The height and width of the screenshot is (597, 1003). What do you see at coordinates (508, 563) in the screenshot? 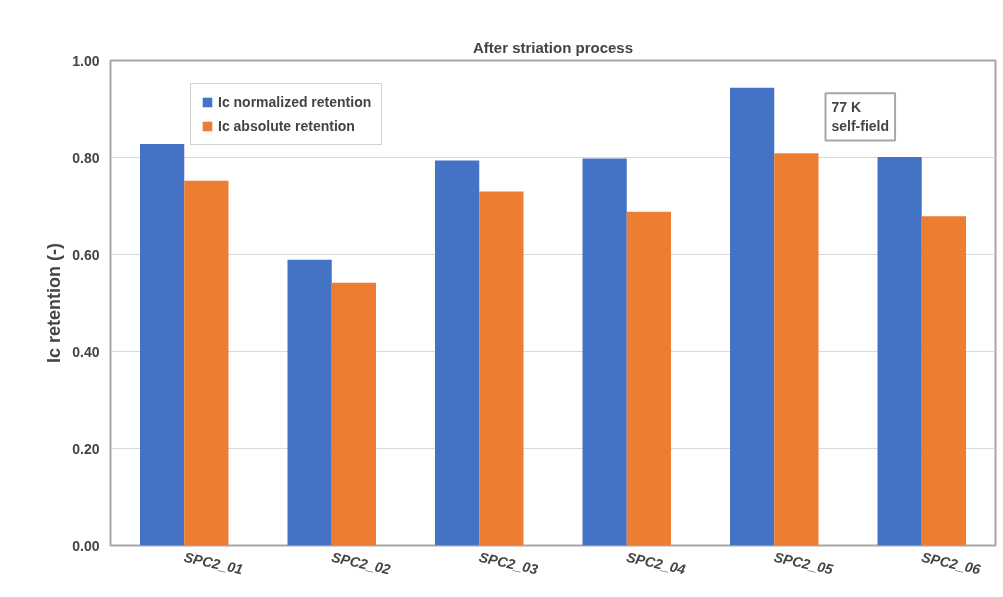
I see `x-tick-label: SPC2_03` at bounding box center [508, 563].